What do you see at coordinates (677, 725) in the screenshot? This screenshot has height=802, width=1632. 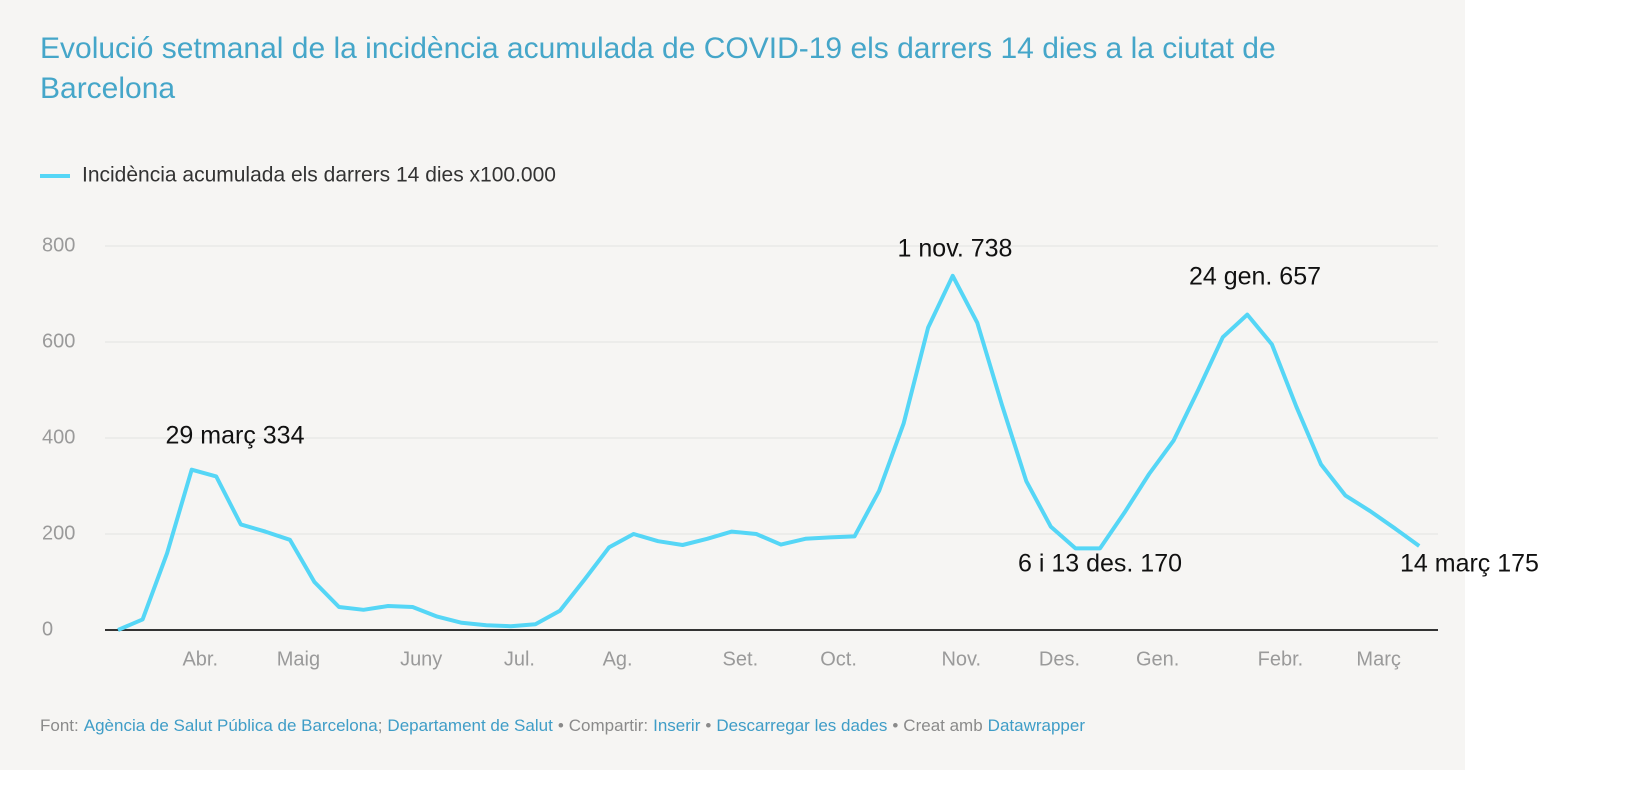 I see `footer-part: Inserir` at bounding box center [677, 725].